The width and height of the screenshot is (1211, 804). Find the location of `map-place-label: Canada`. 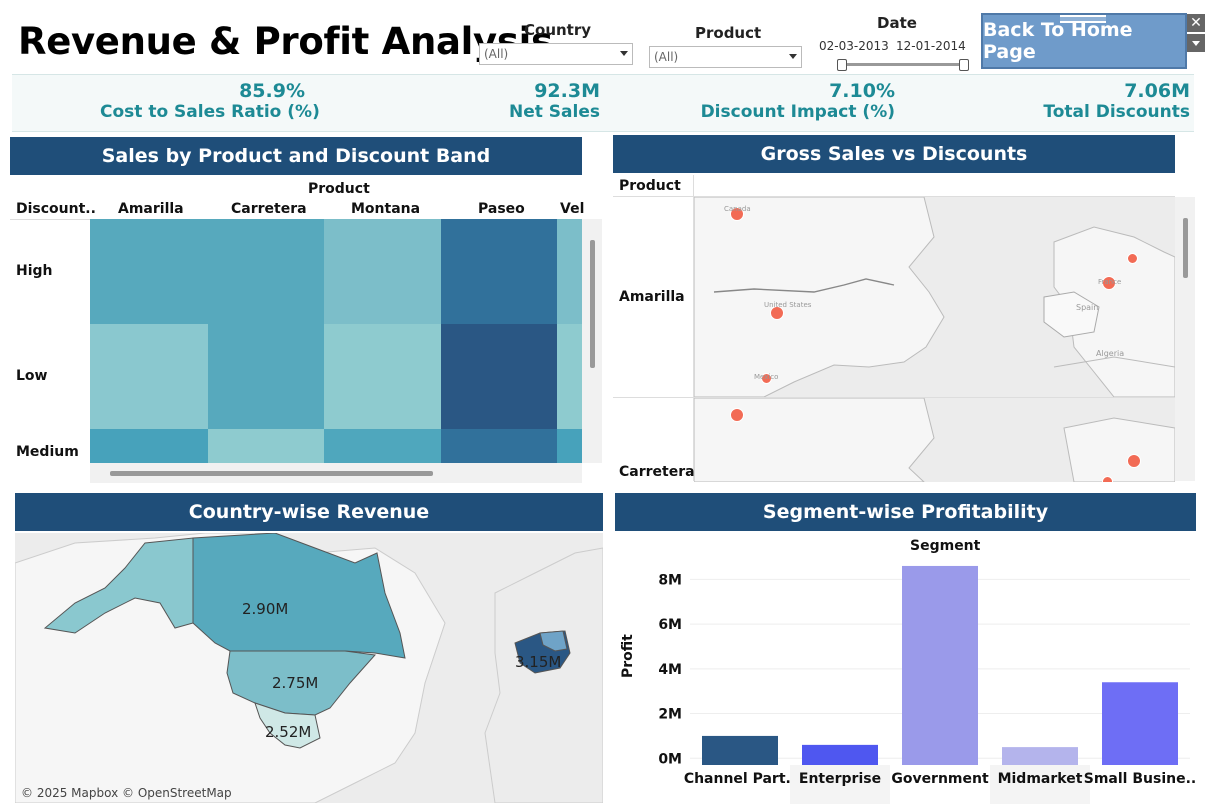

map-place-label: Canada is located at coordinates (737, 209).